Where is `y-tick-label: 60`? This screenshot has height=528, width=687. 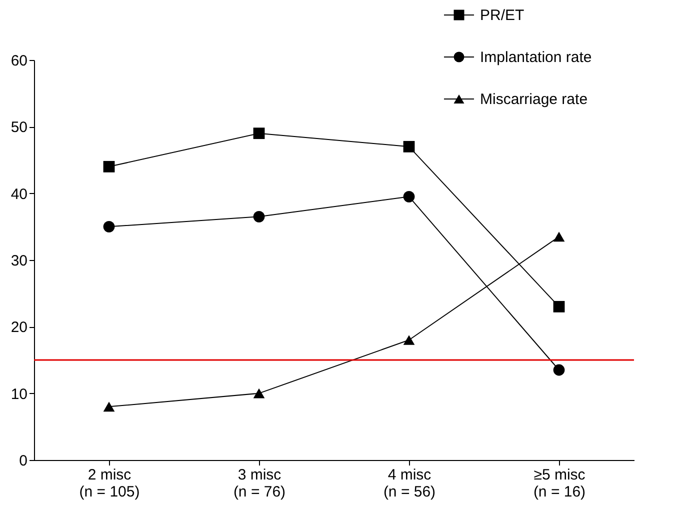 y-tick-label: 60 is located at coordinates (19, 61).